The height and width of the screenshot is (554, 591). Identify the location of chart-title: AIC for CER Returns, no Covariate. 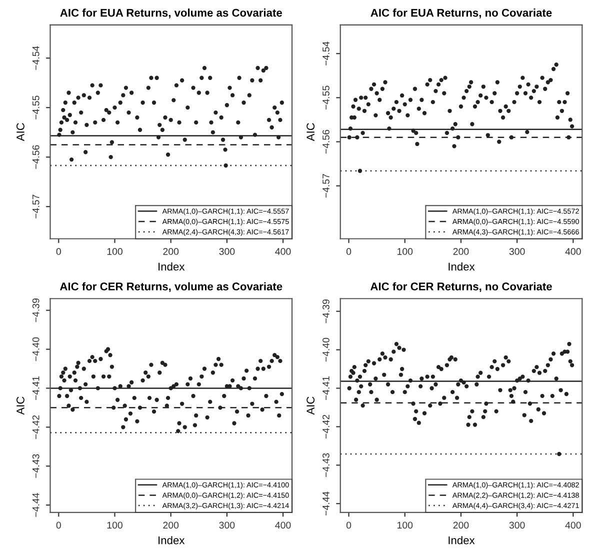
(461, 287).